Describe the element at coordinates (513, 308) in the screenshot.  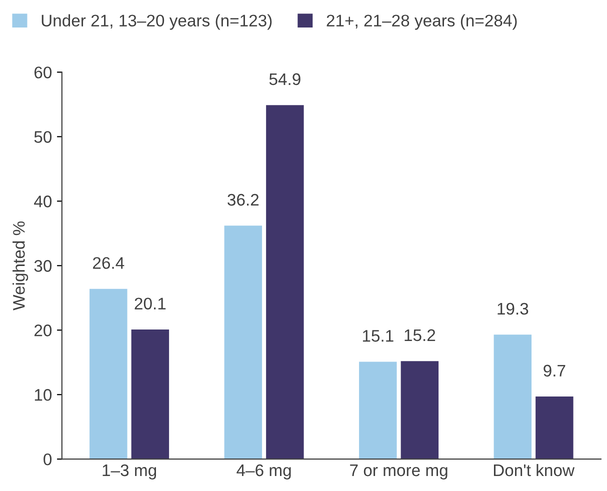
I see `data-label: 19.3` at that location.